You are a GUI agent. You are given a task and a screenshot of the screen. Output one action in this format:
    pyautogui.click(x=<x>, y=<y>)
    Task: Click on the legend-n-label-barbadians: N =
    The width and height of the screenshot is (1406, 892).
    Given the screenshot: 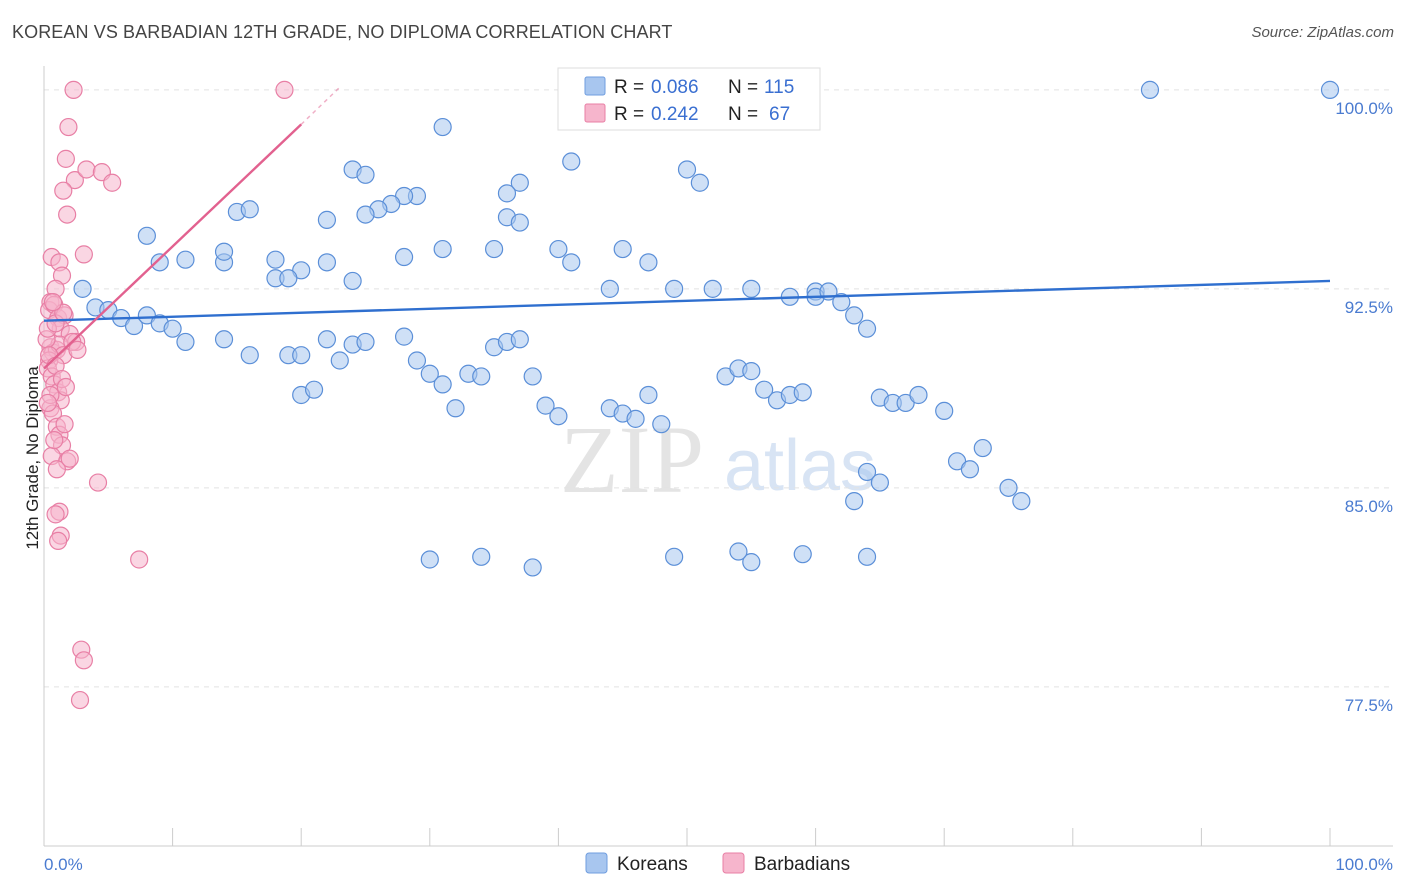 What is the action you would take?
    pyautogui.click(x=743, y=114)
    